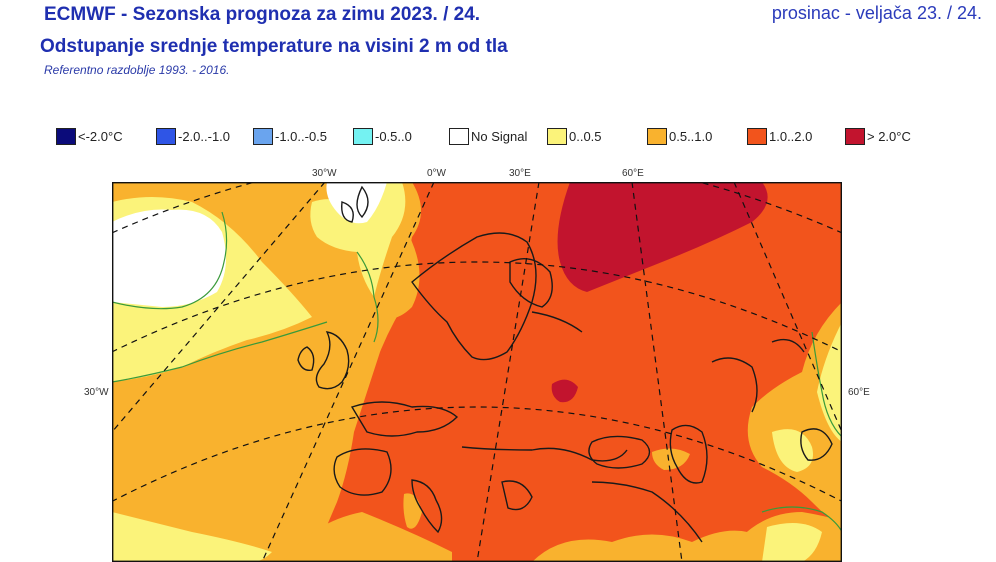 Image resolution: width=996 pixels, height=562 pixels. Describe the element at coordinates (792, 450) in the screenshot. I see `anomaly-region-0-to-05-caspian` at that location.